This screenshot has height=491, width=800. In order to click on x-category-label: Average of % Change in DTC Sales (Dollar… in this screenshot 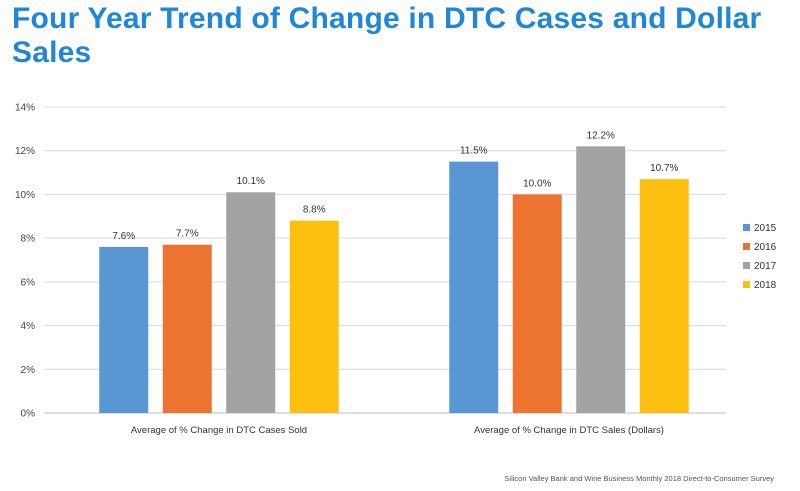, I will do `click(569, 430)`.